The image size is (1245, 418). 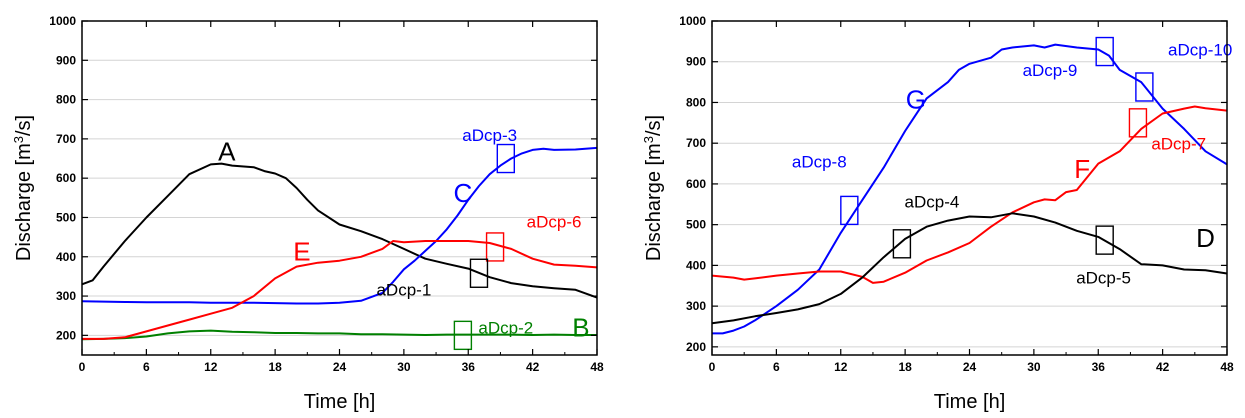 I want to click on chart-1-curve-label: E, so click(x=301, y=252).